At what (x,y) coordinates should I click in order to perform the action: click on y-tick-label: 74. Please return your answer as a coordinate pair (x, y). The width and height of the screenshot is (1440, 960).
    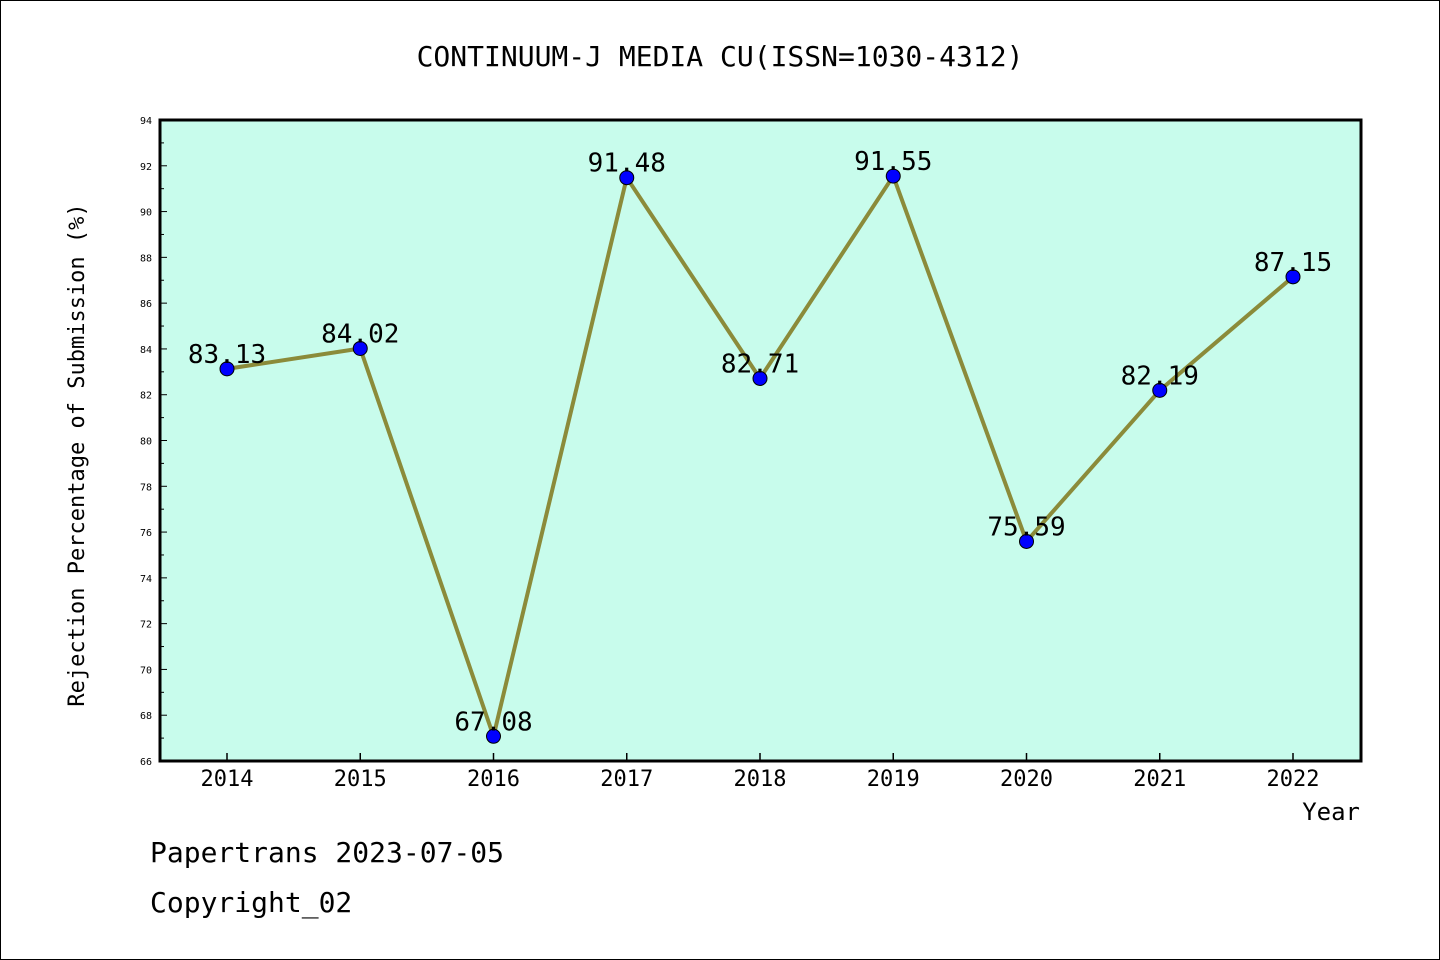
    Looking at the image, I should click on (146, 579).